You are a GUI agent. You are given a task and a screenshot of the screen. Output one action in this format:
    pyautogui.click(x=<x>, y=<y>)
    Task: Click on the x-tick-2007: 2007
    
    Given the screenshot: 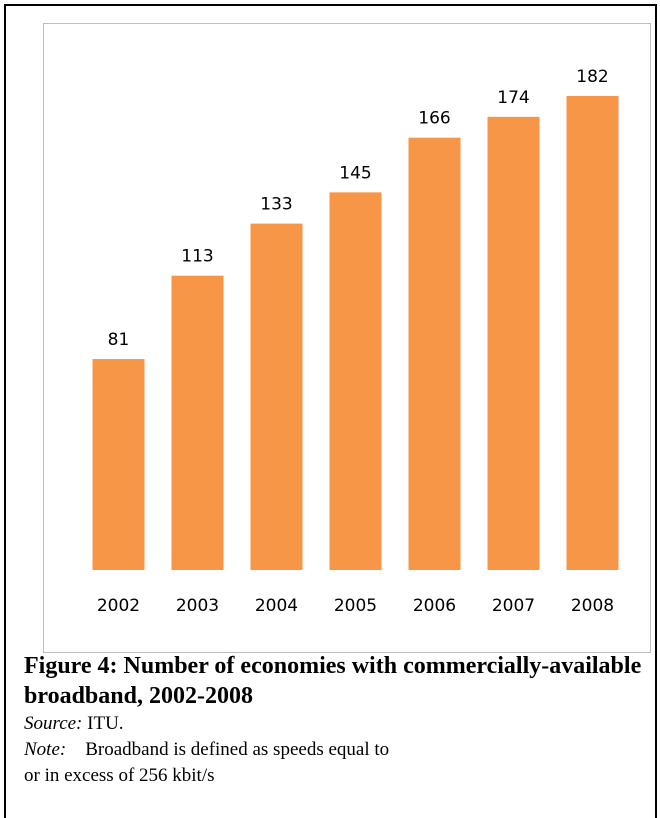 What is the action you would take?
    pyautogui.click(x=513, y=606)
    